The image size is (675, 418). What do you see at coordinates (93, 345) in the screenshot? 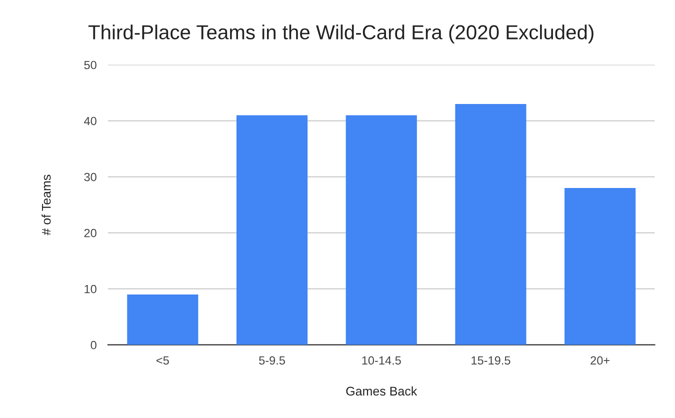
I see `y-tick-label: 0` at bounding box center [93, 345].